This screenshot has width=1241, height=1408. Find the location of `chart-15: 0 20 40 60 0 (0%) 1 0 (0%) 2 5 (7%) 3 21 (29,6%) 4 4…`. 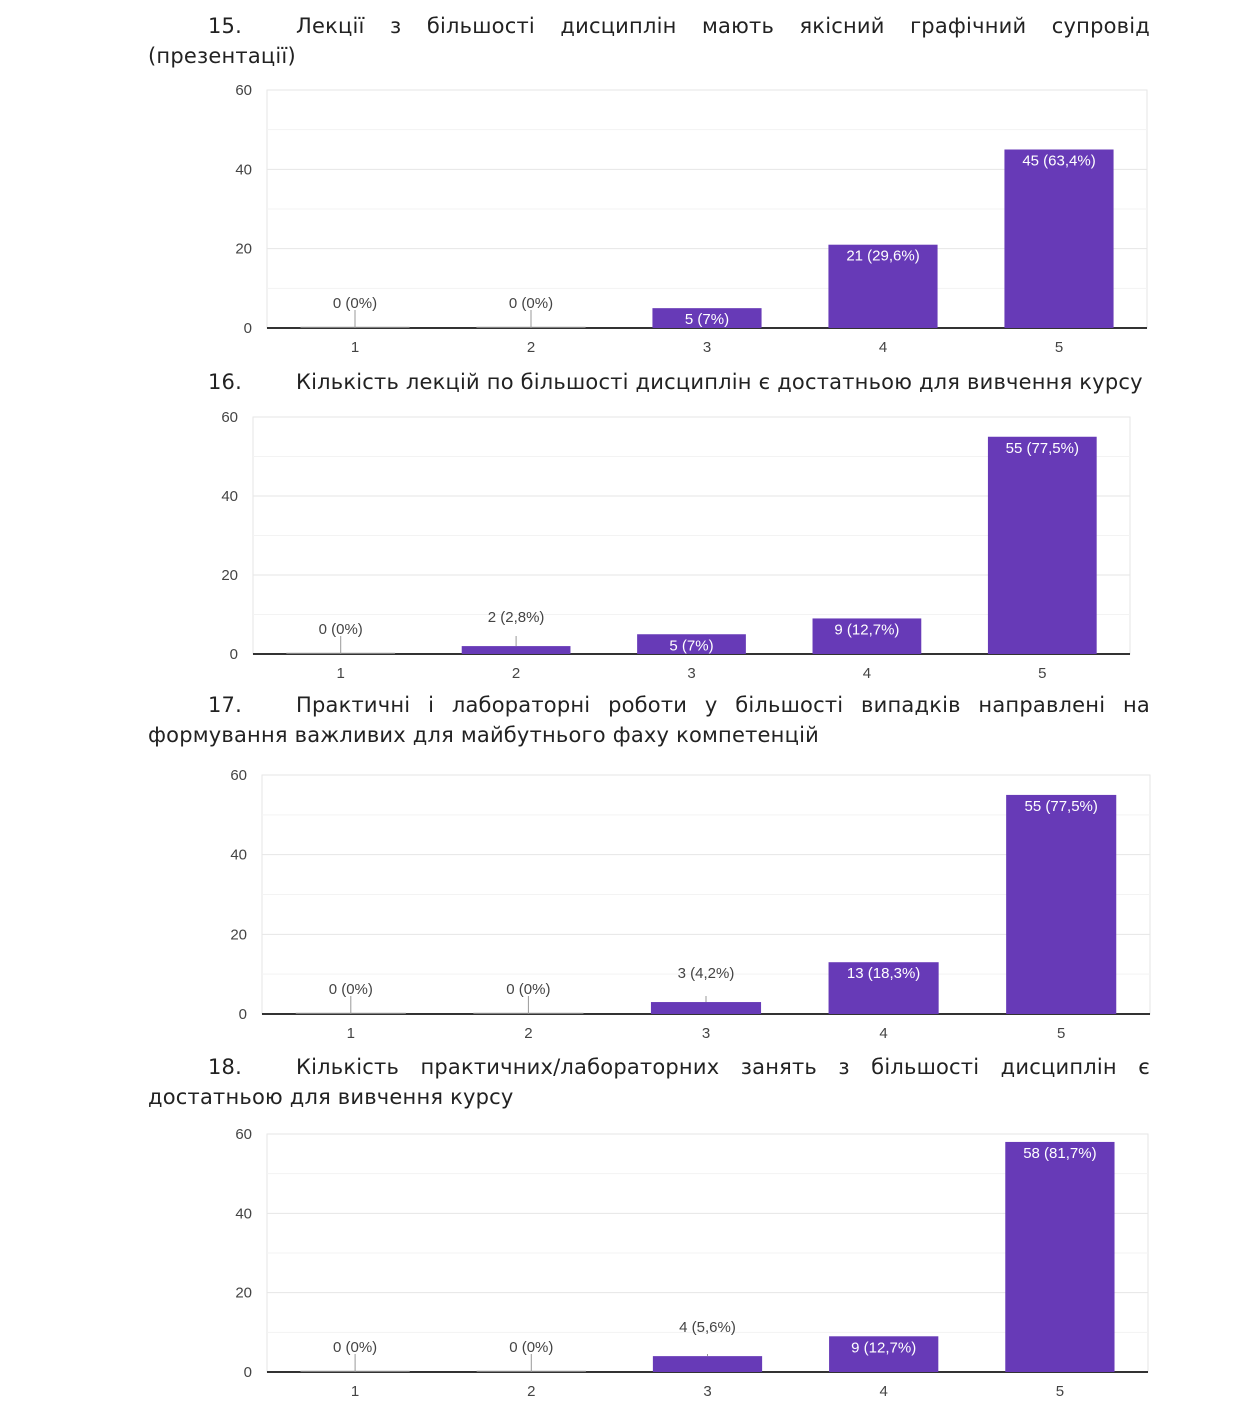

chart-15: 0 20 40 60 0 (0%) 1 0 (0%) 2 5 (7%) 3 21 (29,6%) 4 4… is located at coordinates (691, 219).